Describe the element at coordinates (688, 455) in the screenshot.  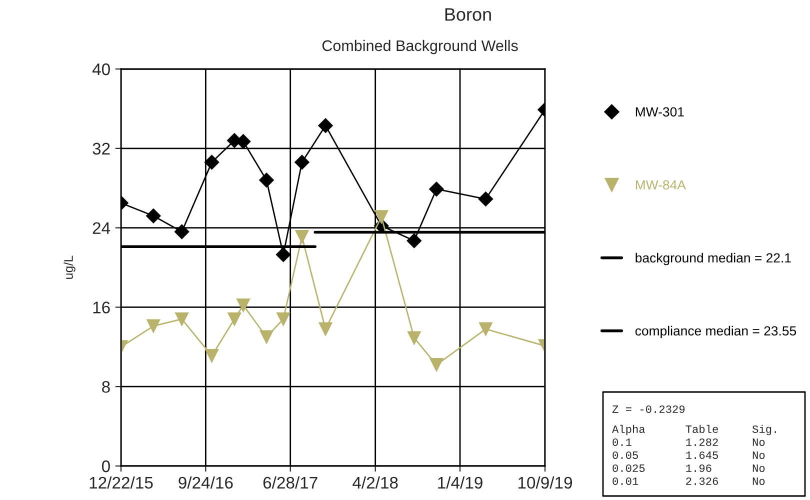
I see `text: 0.05 1.645 No` at that location.